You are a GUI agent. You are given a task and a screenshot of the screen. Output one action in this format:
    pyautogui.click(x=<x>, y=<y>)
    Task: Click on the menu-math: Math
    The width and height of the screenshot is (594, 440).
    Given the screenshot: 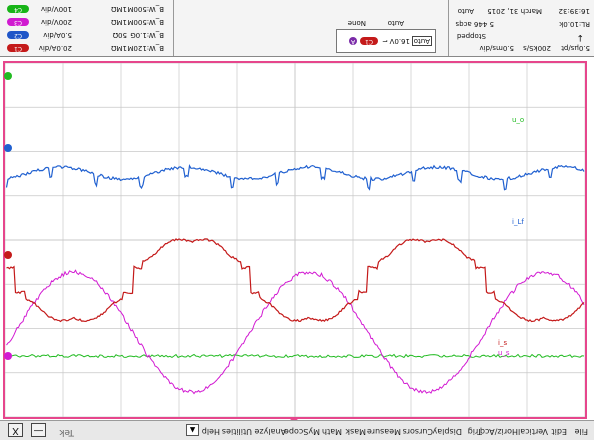 What is the action you would take?
    pyautogui.click(x=331, y=431)
    